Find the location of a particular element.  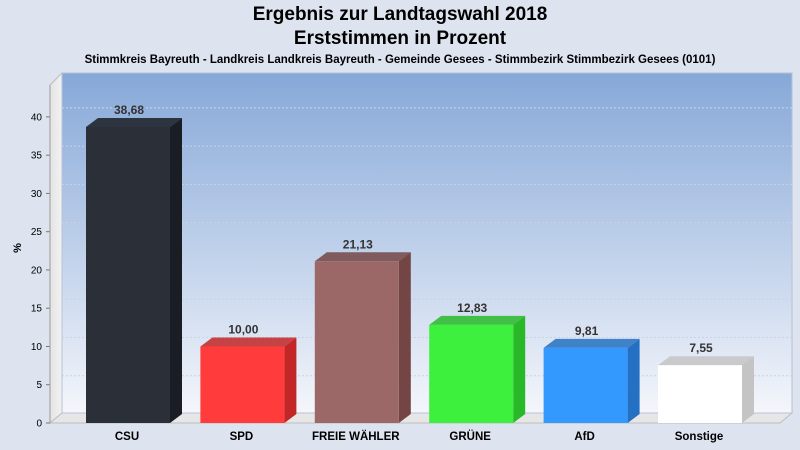

plot-left-wall is located at coordinates (56, 248).